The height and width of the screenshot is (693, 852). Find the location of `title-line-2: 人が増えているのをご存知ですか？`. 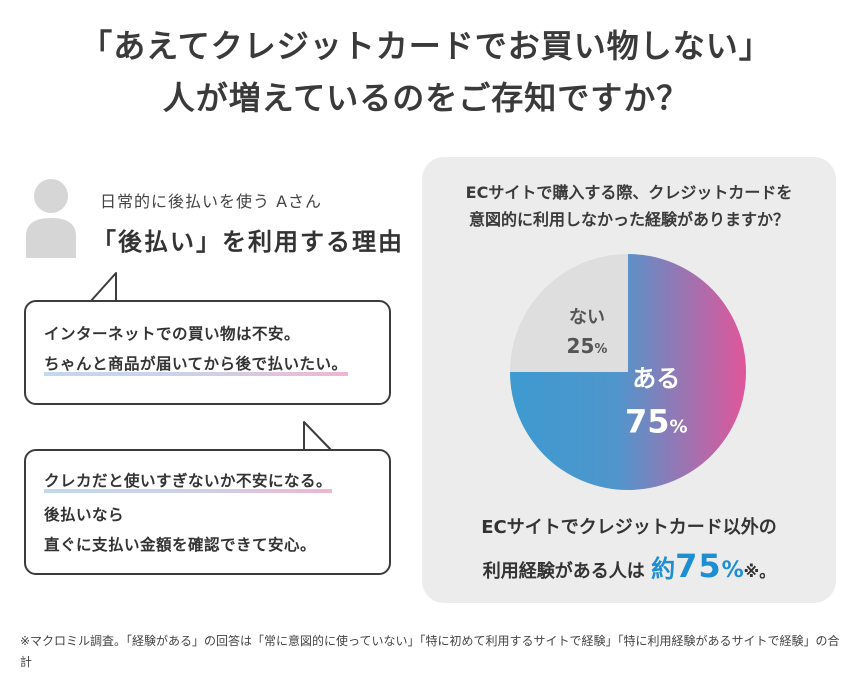

title-line-2: 人が増えているのをご存知ですか？ is located at coordinates (426, 98).